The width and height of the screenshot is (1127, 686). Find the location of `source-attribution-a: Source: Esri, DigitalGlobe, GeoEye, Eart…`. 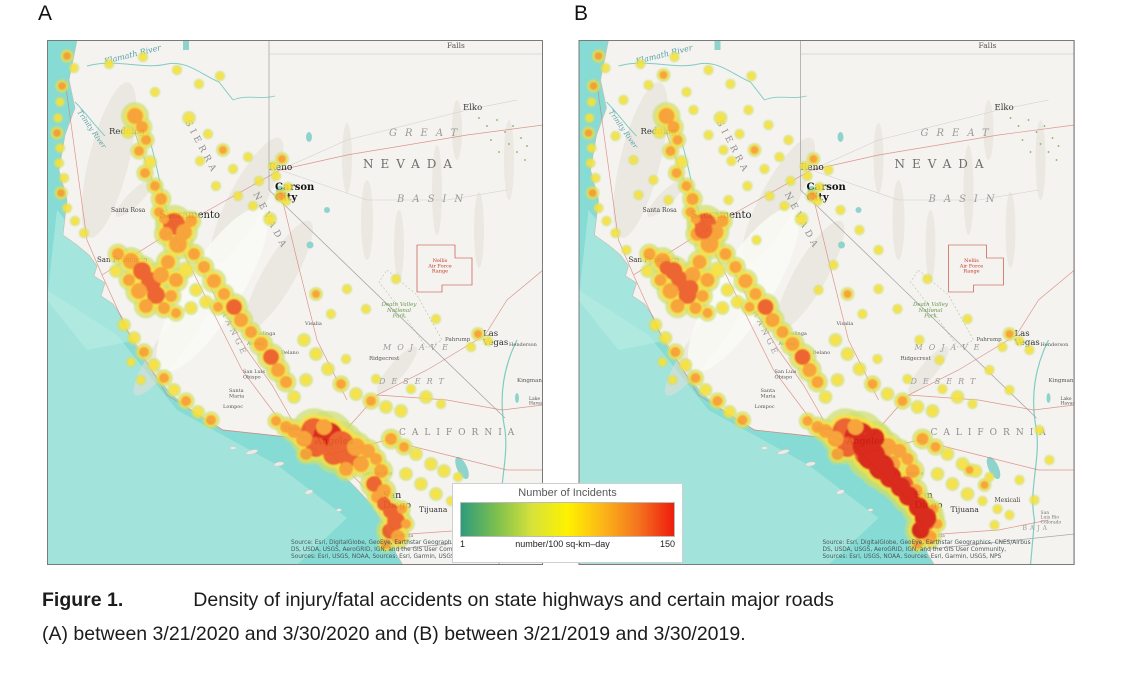

source-attribution-a: Source: Esri, DigitalGlobe, GeoEye, Eart… is located at coordinates (395, 550).